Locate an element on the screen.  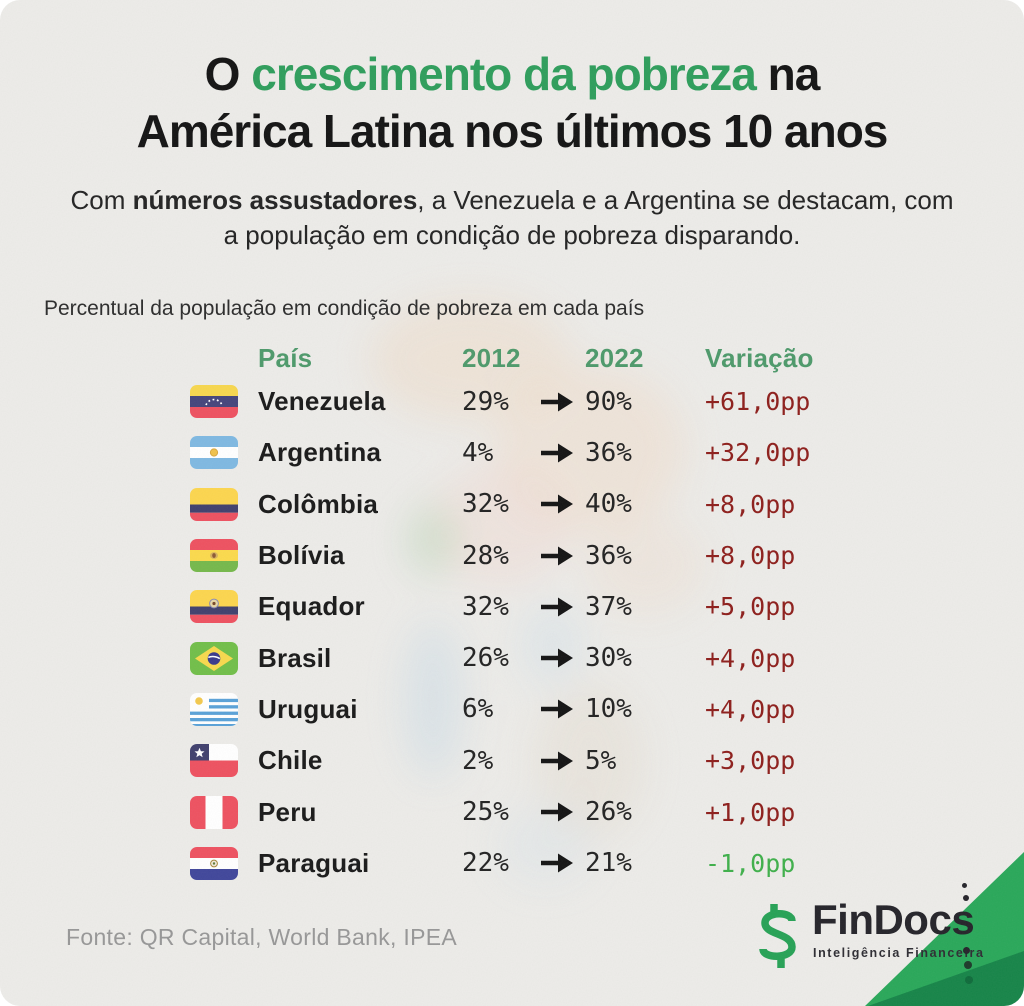
table-row: Brasil 26% 30% +4,0pp is located at coordinates (540, 657).